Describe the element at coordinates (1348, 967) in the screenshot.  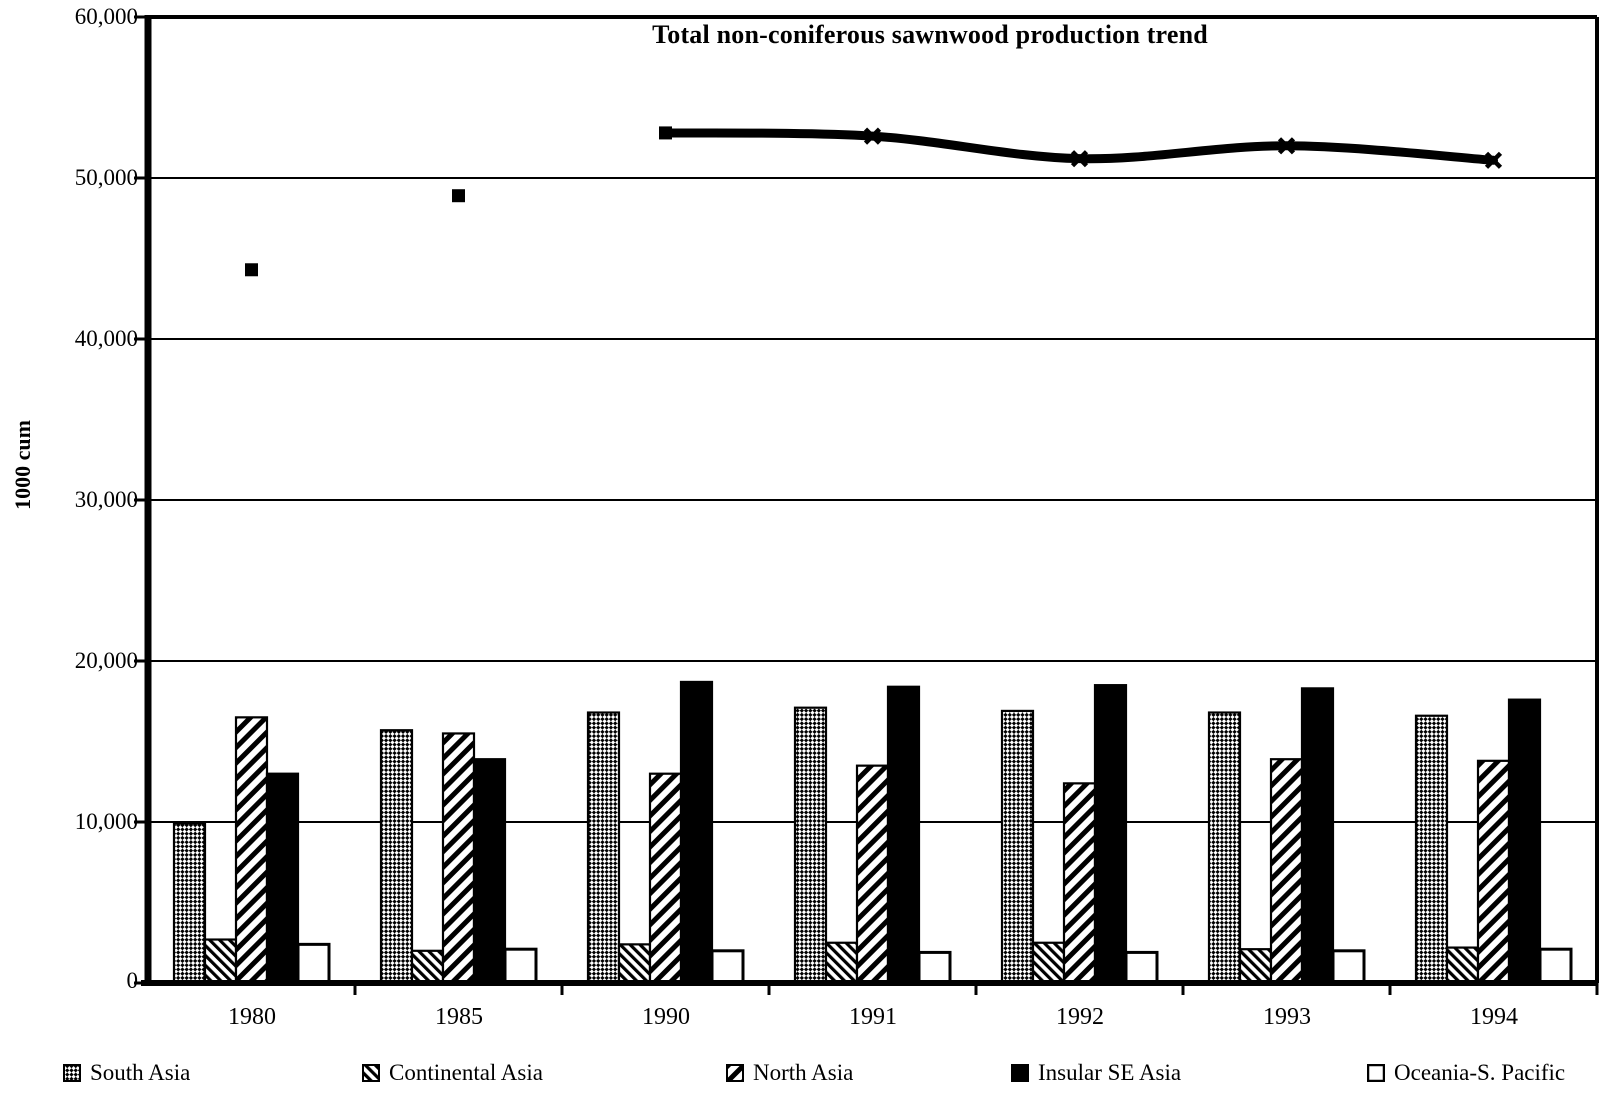
I see `bar-oceania-s-pacific-1993` at that location.